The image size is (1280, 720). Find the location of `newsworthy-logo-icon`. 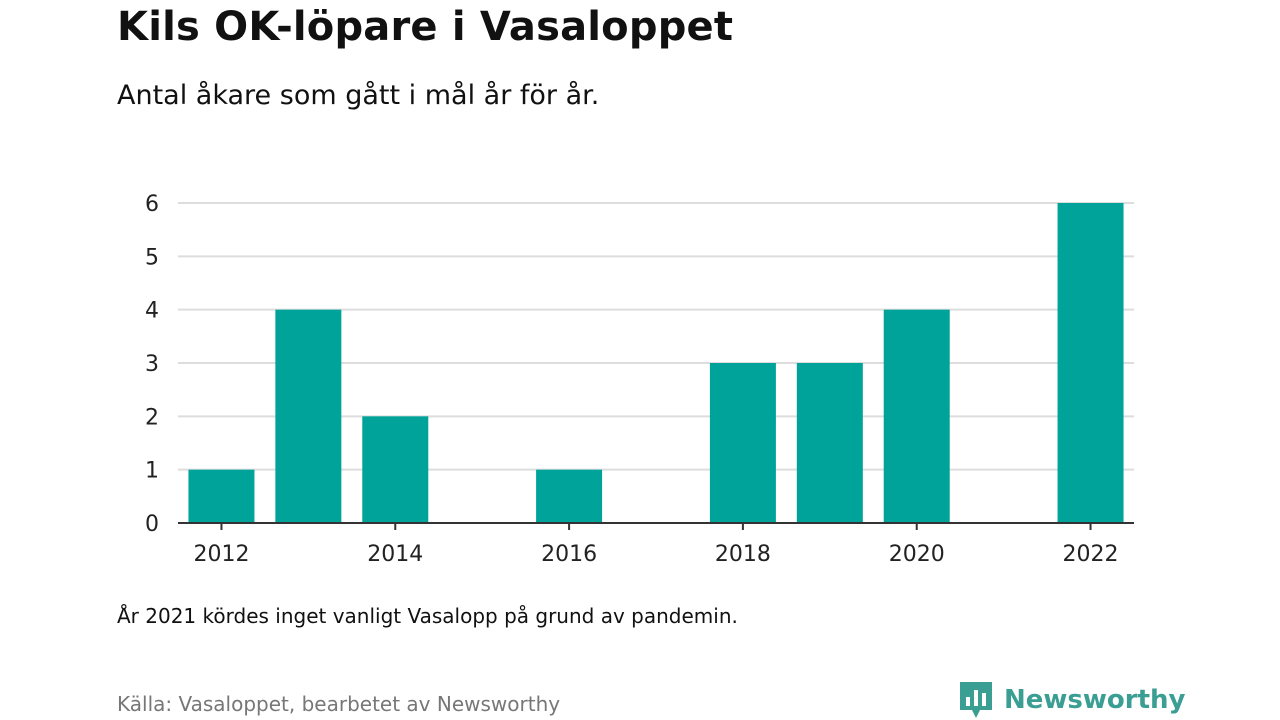

newsworthy-logo-icon is located at coordinates (976, 700).